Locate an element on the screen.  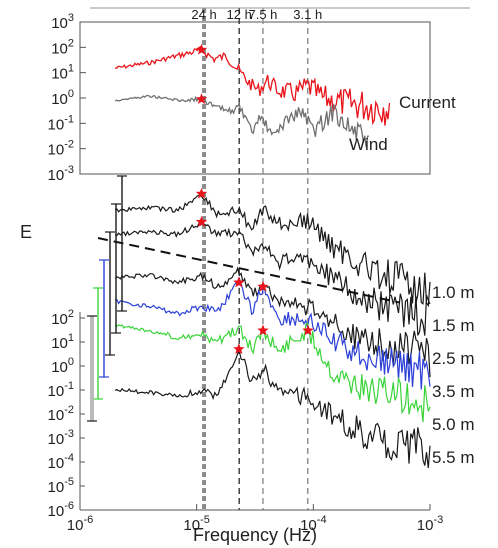
period-line-labels: 24 h 12 h7.5 h 3.1 h is located at coordinates (256, 14).